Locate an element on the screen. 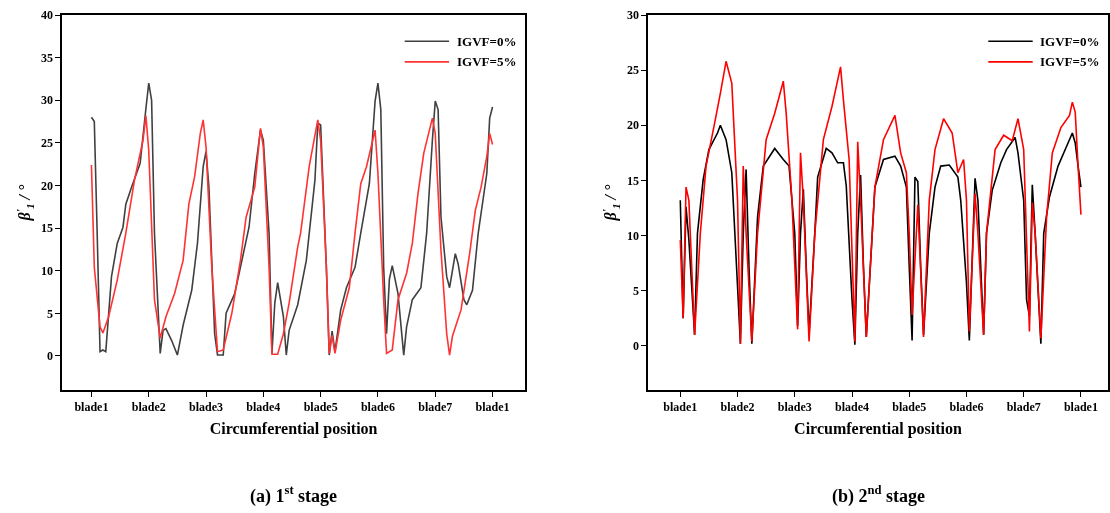 The height and width of the screenshot is (513, 1110). text: (a) 1$^{st}$ stage is located at coordinates (294, 495).